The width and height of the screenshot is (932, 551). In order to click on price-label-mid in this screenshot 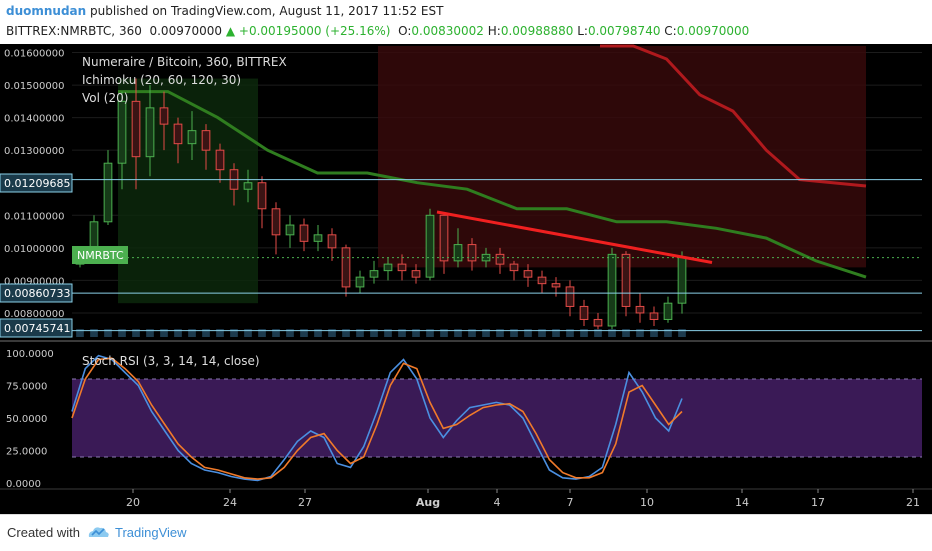, I will do `click(36, 293)`.